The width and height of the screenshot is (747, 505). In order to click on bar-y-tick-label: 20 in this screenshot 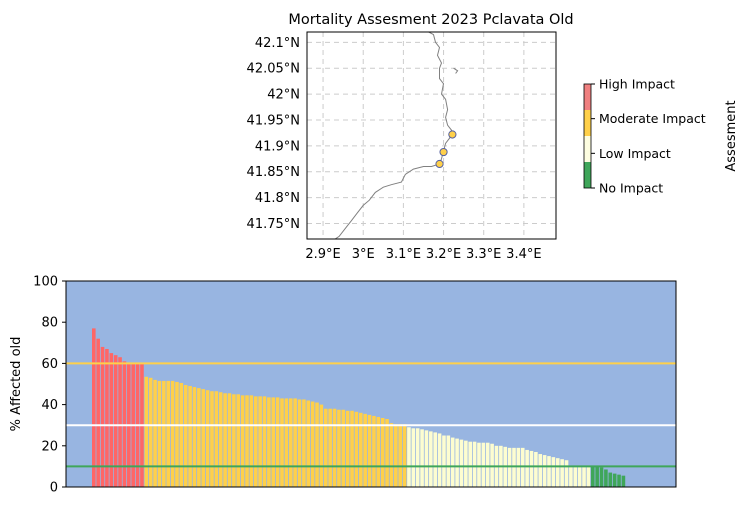, I will do `click(49, 446)`.